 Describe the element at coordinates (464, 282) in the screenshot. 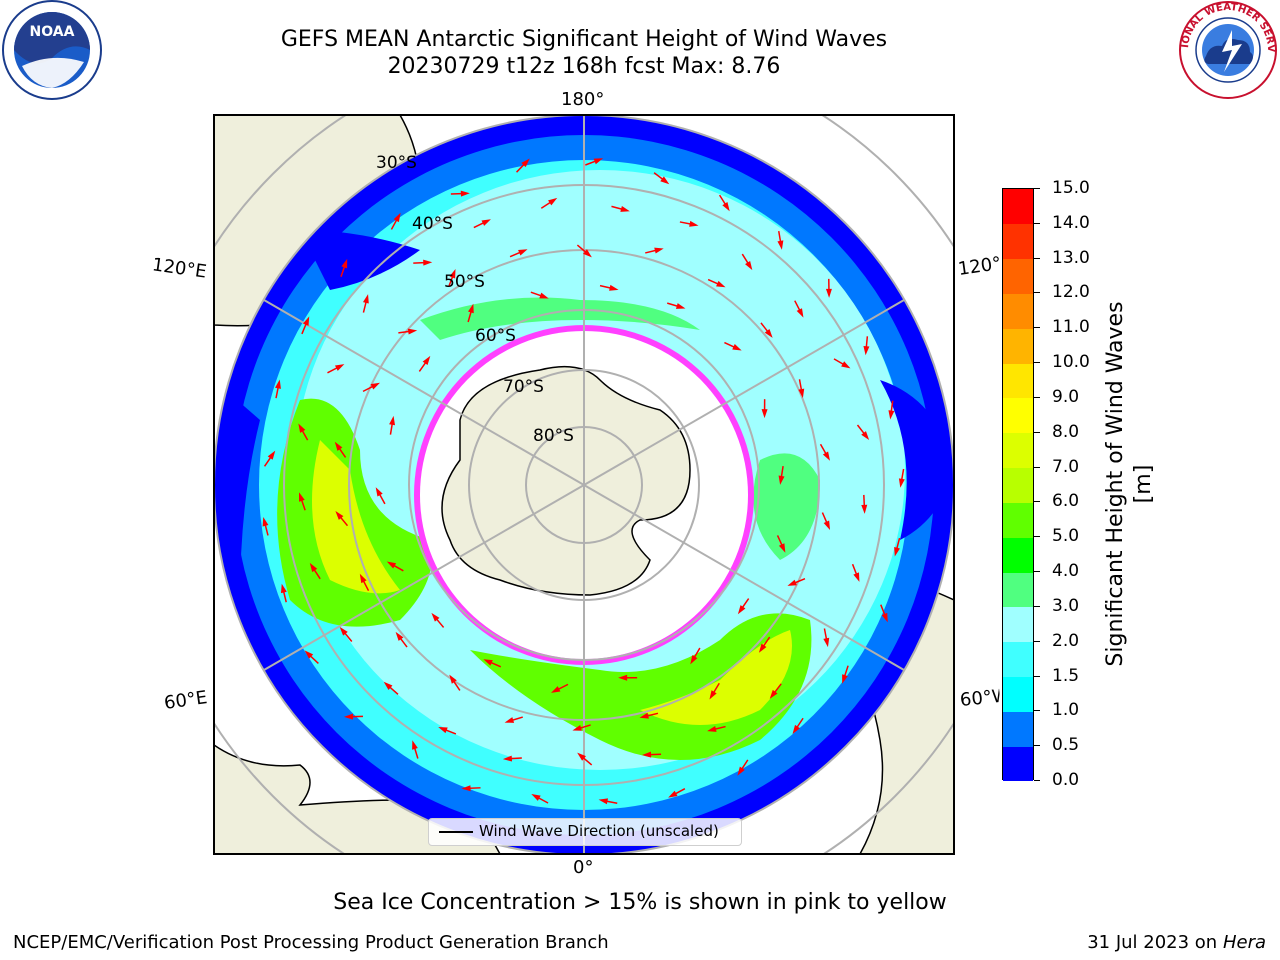

I see `lat-label-50: 50°S` at that location.